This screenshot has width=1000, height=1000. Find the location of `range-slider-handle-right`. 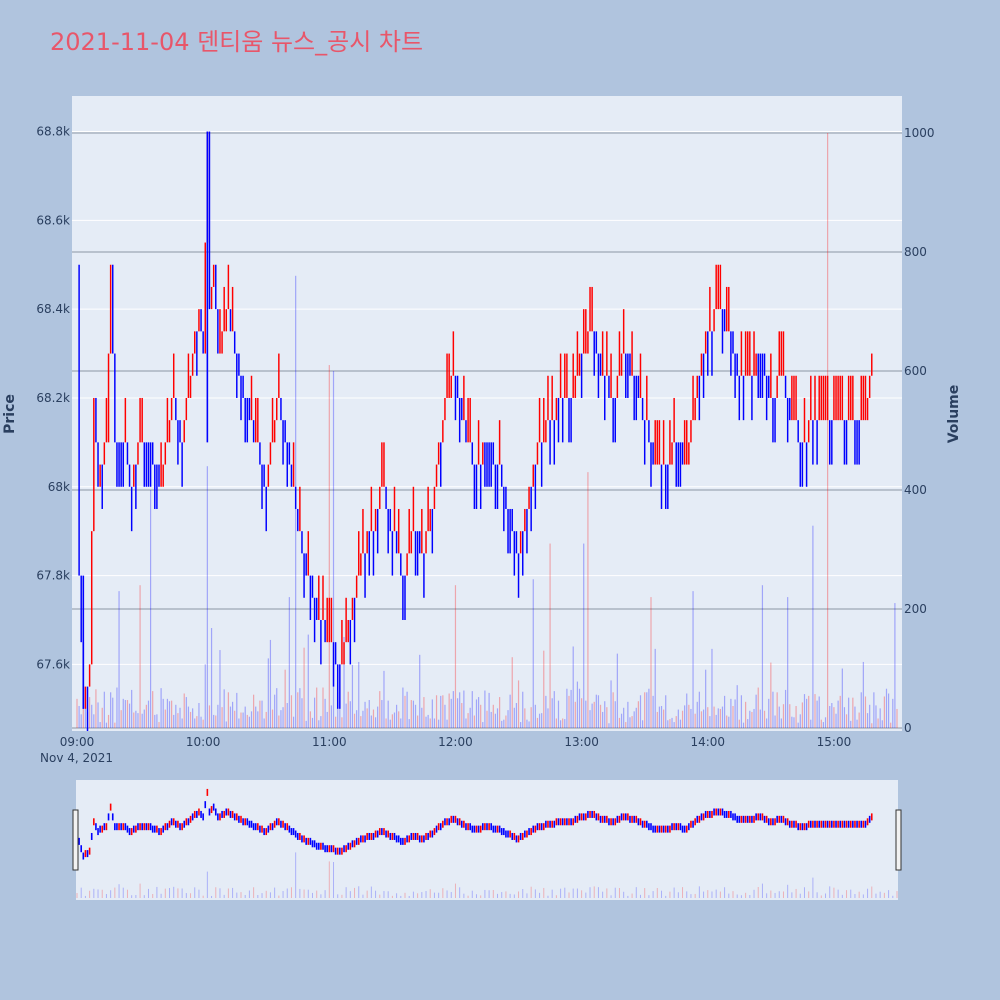

range-slider-handle-right is located at coordinates (898, 840).